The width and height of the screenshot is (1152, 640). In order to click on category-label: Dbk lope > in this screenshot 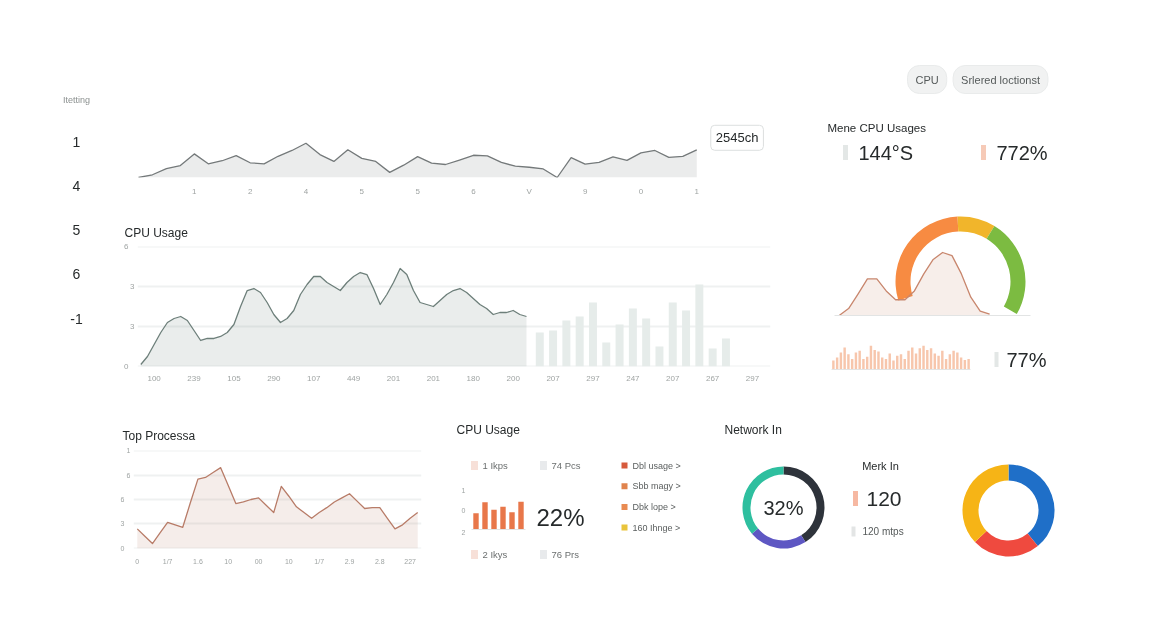, I will do `click(654, 506)`.